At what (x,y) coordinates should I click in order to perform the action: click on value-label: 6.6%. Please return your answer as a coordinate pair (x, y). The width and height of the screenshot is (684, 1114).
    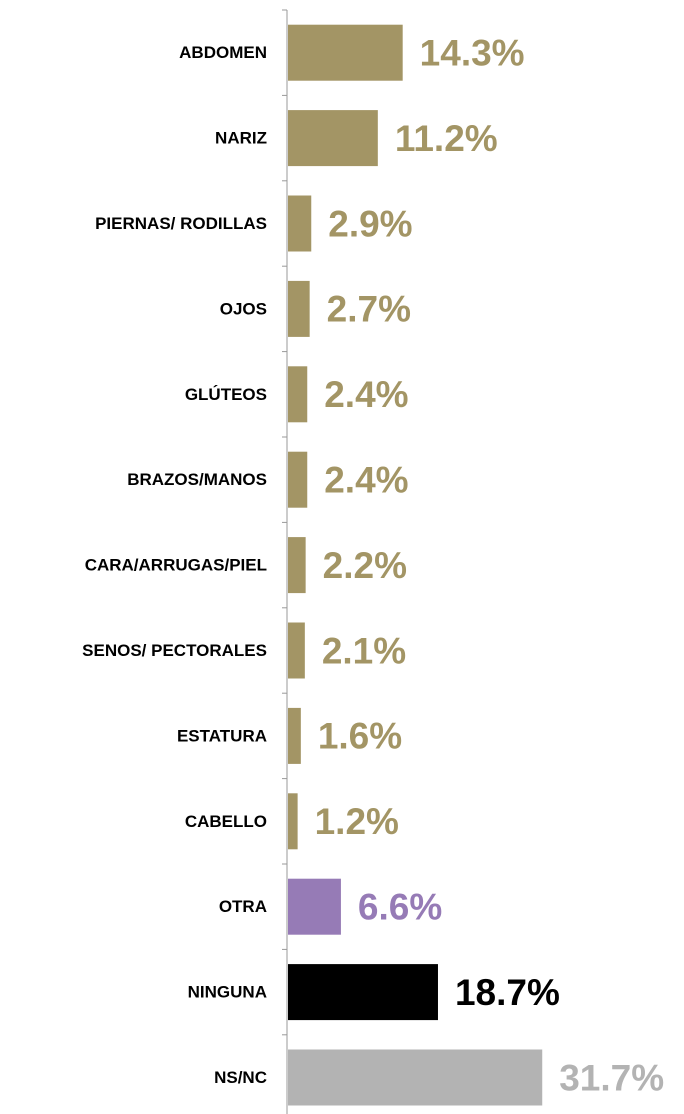
    Looking at the image, I should click on (400, 906).